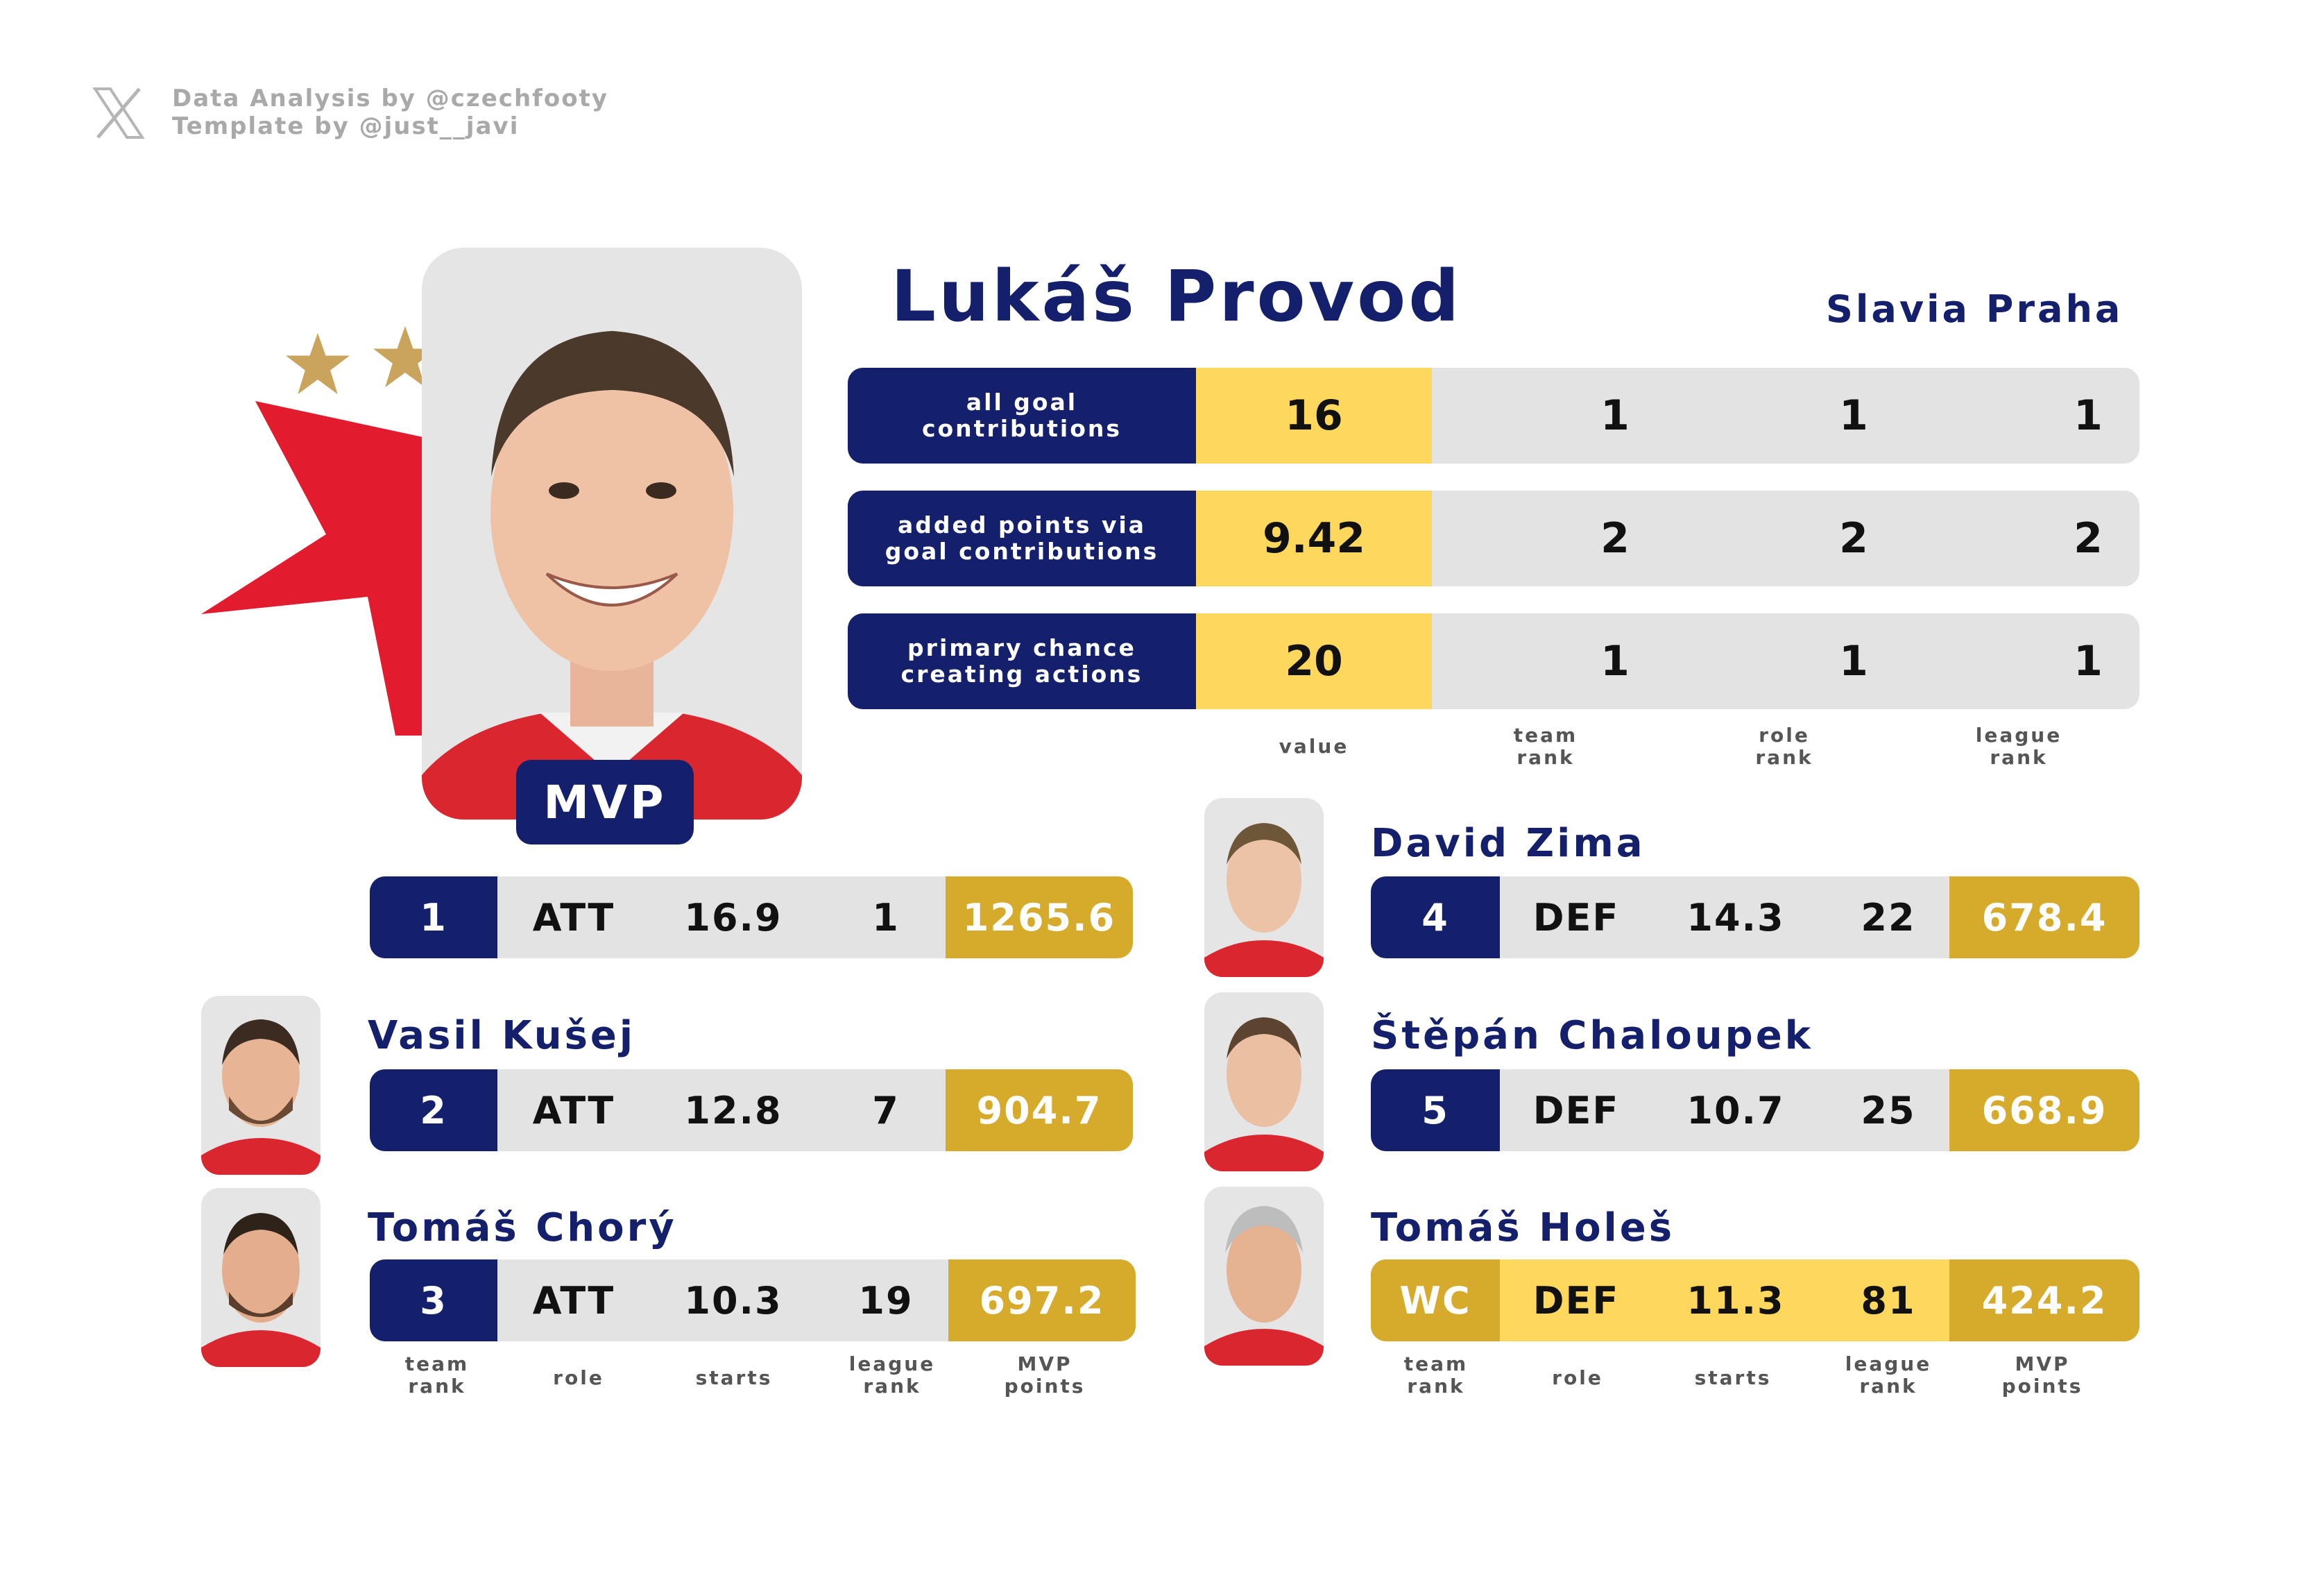 Image resolution: width=2324 pixels, height=1596 pixels. Describe the element at coordinates (733, 1110) in the screenshot. I see `starts: 12.8` at that location.